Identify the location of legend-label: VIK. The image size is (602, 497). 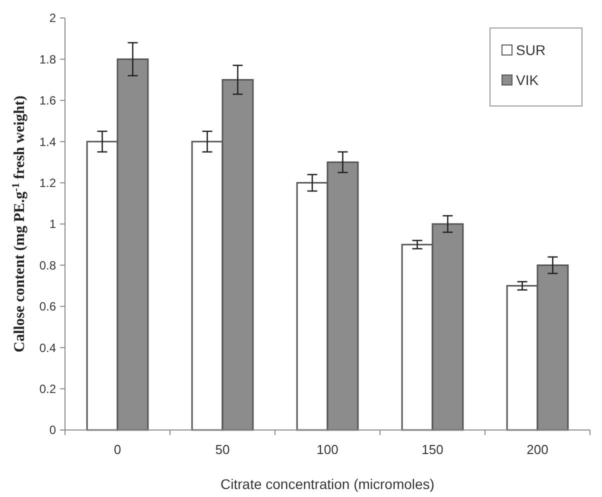
(528, 80).